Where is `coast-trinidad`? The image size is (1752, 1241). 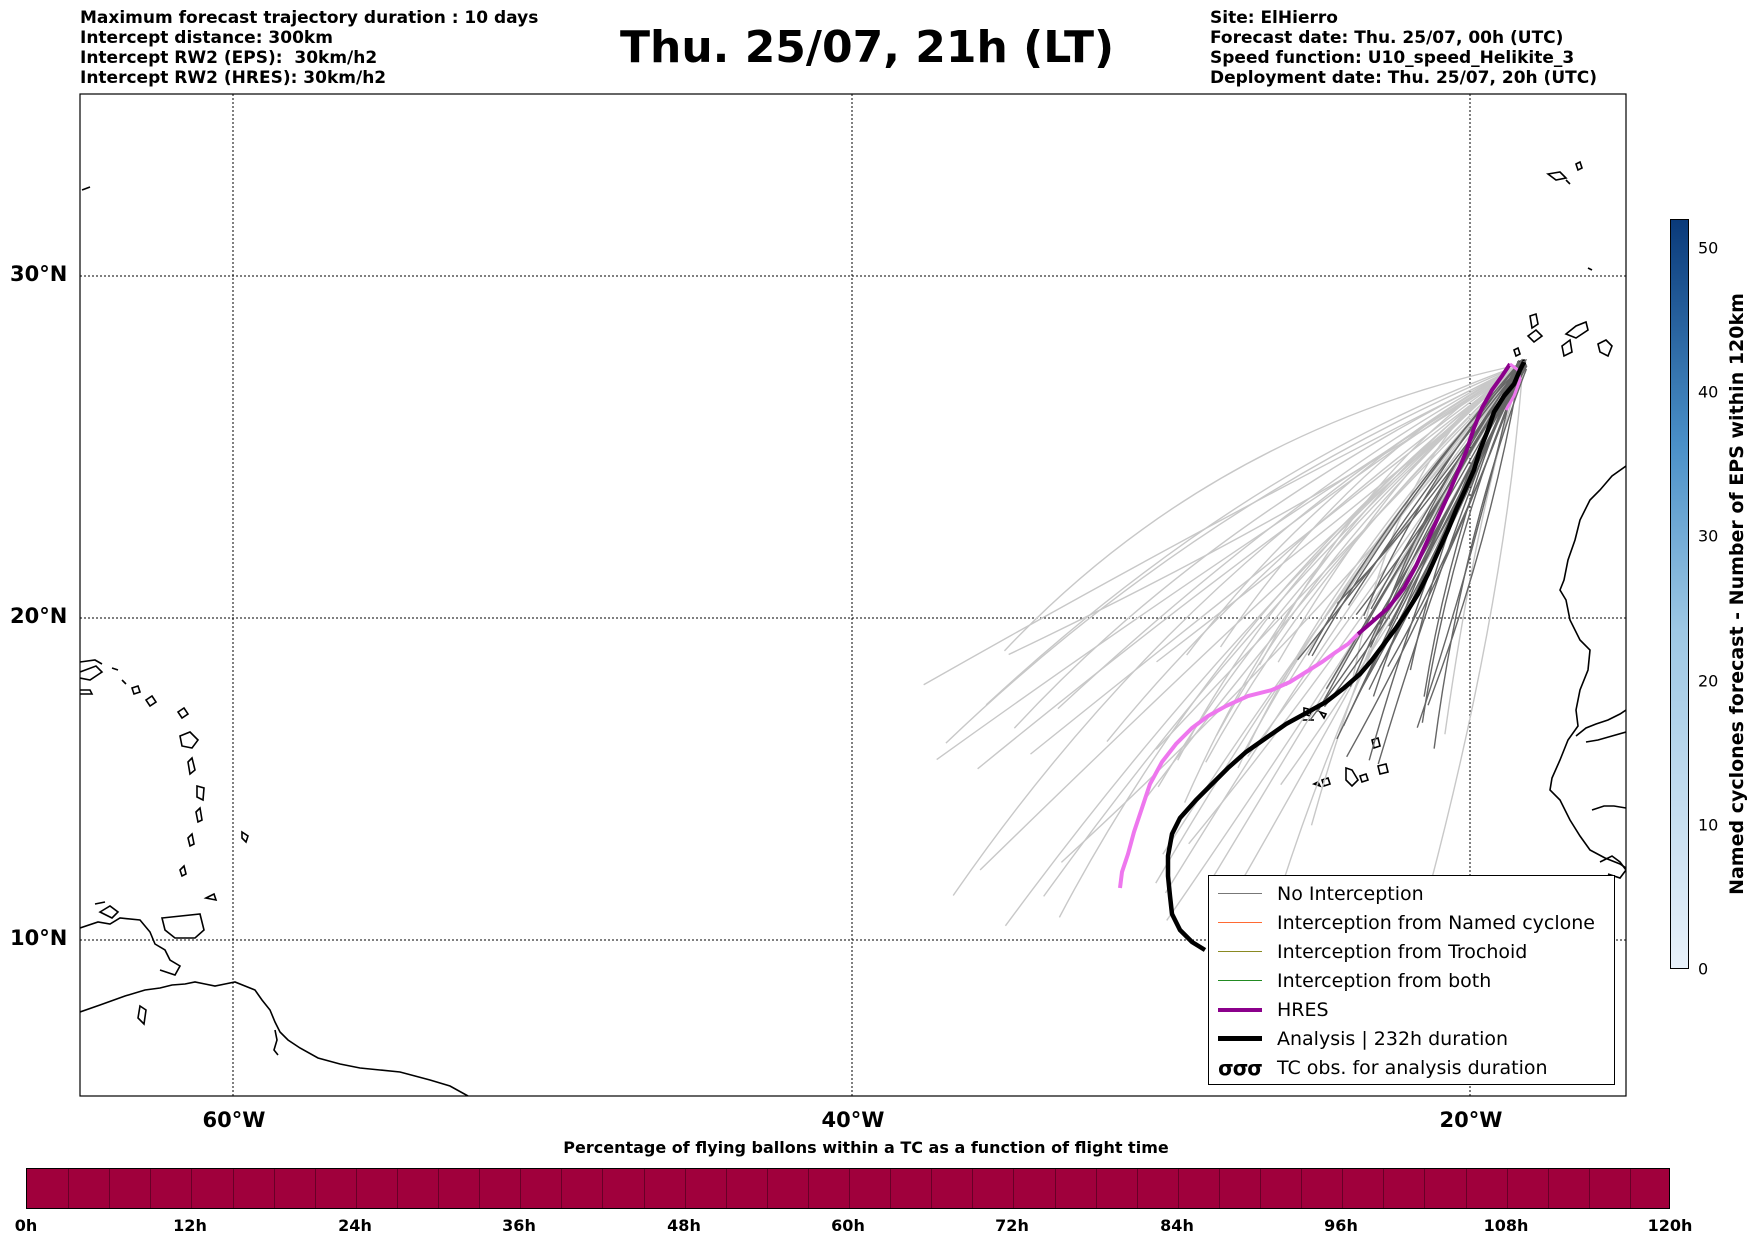
coast-trinidad is located at coordinates (183, 926).